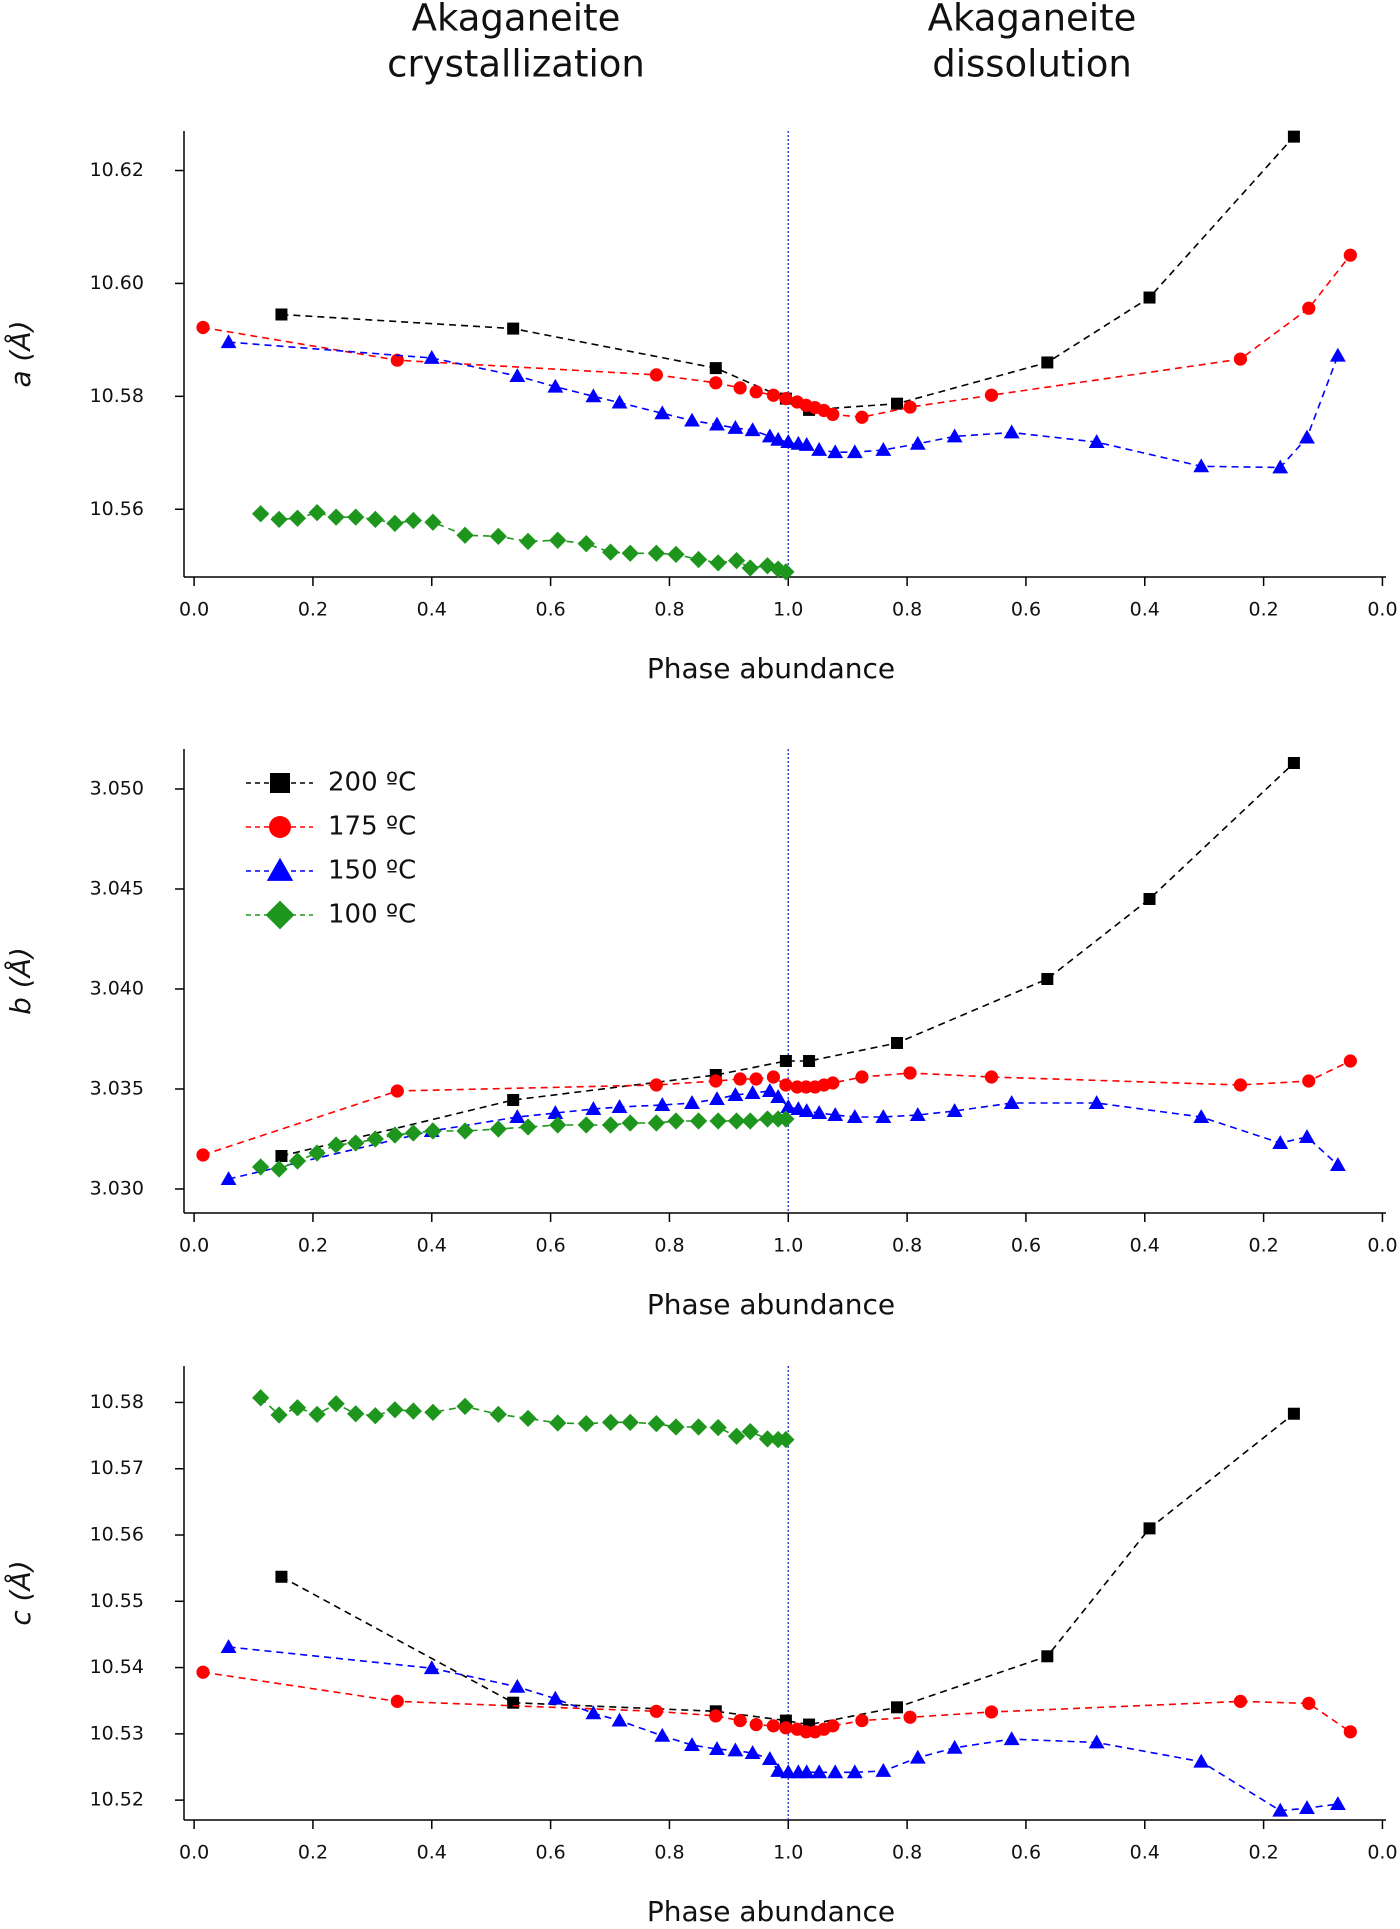 This screenshot has width=1400, height=1929. I want to click on y-tick-label: 10.60, so click(117, 283).